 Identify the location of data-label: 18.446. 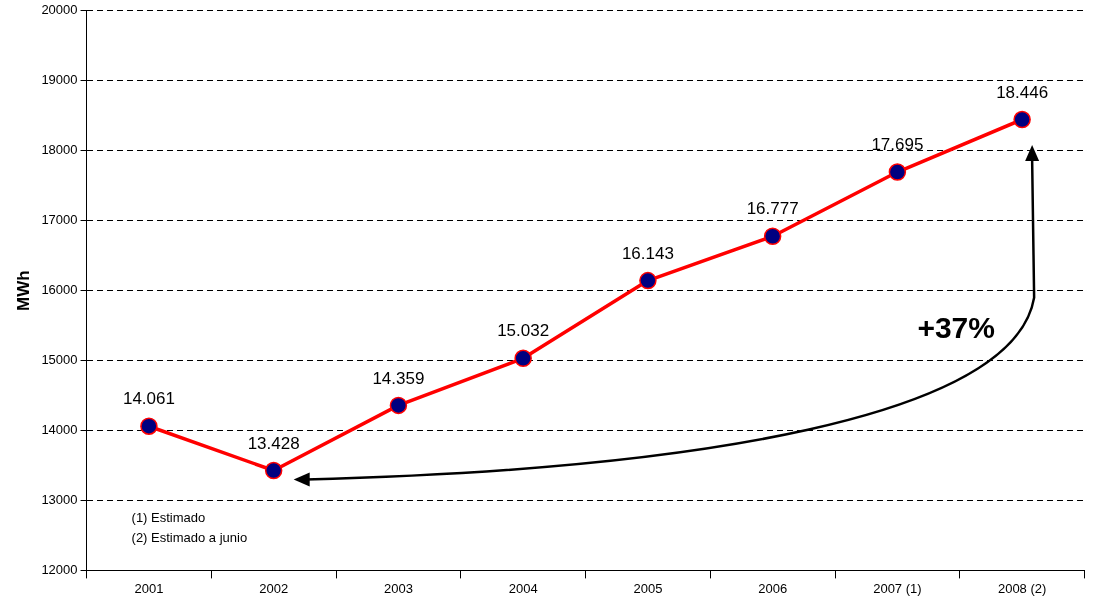
(1022, 92).